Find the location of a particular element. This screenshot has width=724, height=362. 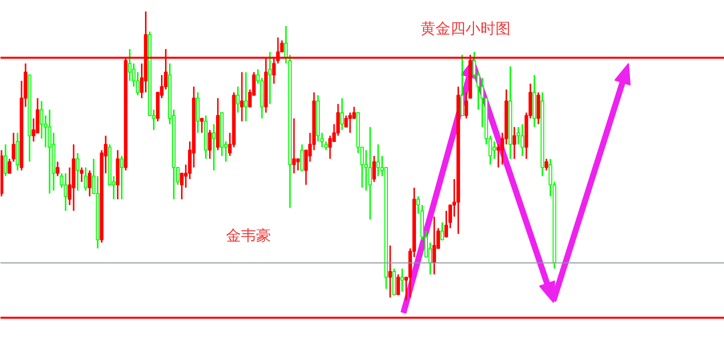

annotation: 金韦豪 is located at coordinates (248, 235).